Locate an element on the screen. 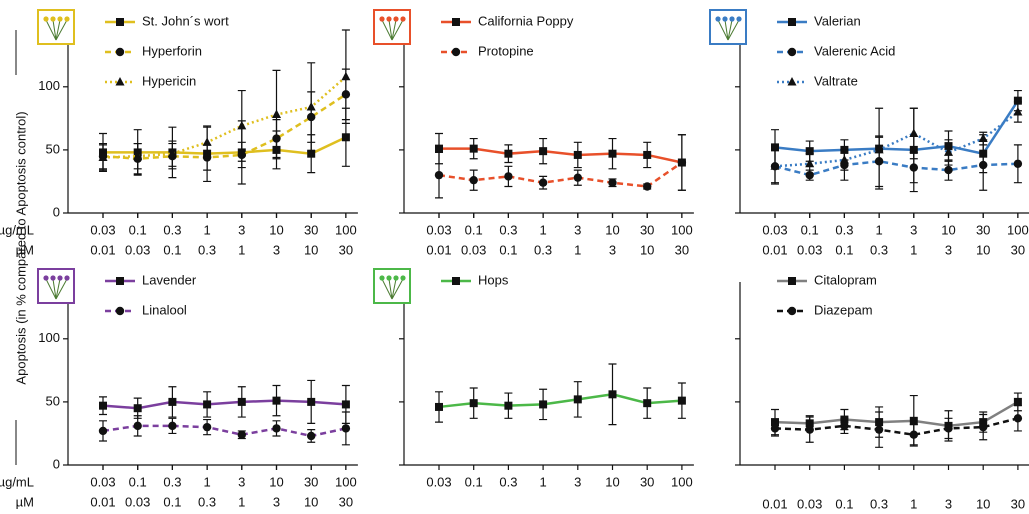 The width and height of the screenshot is (1029, 514). legend-label: Citalopram is located at coordinates (845, 279).